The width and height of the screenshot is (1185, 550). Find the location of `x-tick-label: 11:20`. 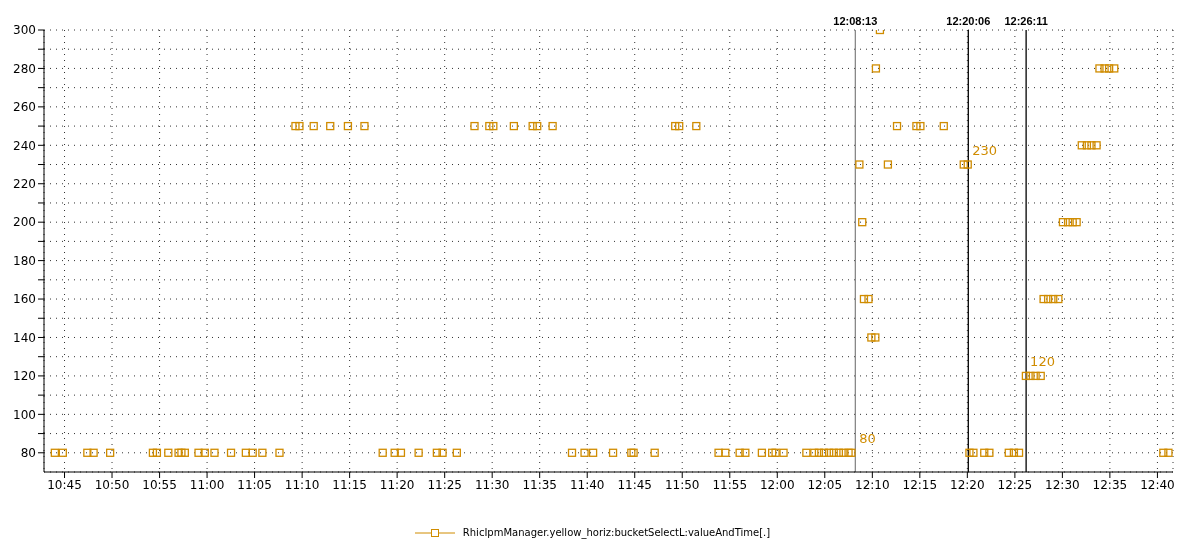

x-tick-label: 11:20 is located at coordinates (397, 484).